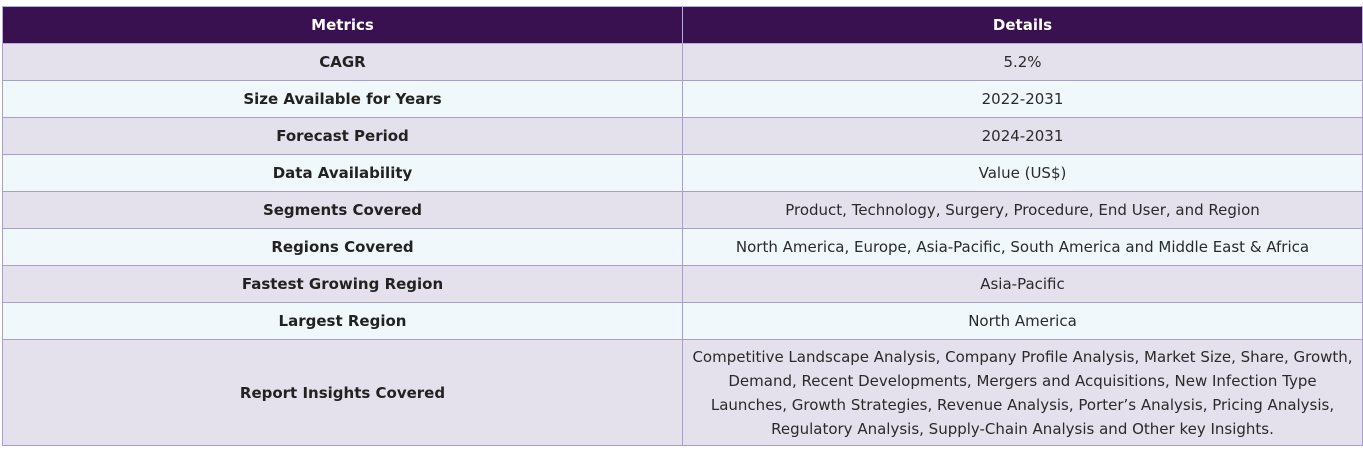 This screenshot has width=1363, height=451. What do you see at coordinates (342, 247) in the screenshot?
I see `metric-cell: Regions Covered` at bounding box center [342, 247].